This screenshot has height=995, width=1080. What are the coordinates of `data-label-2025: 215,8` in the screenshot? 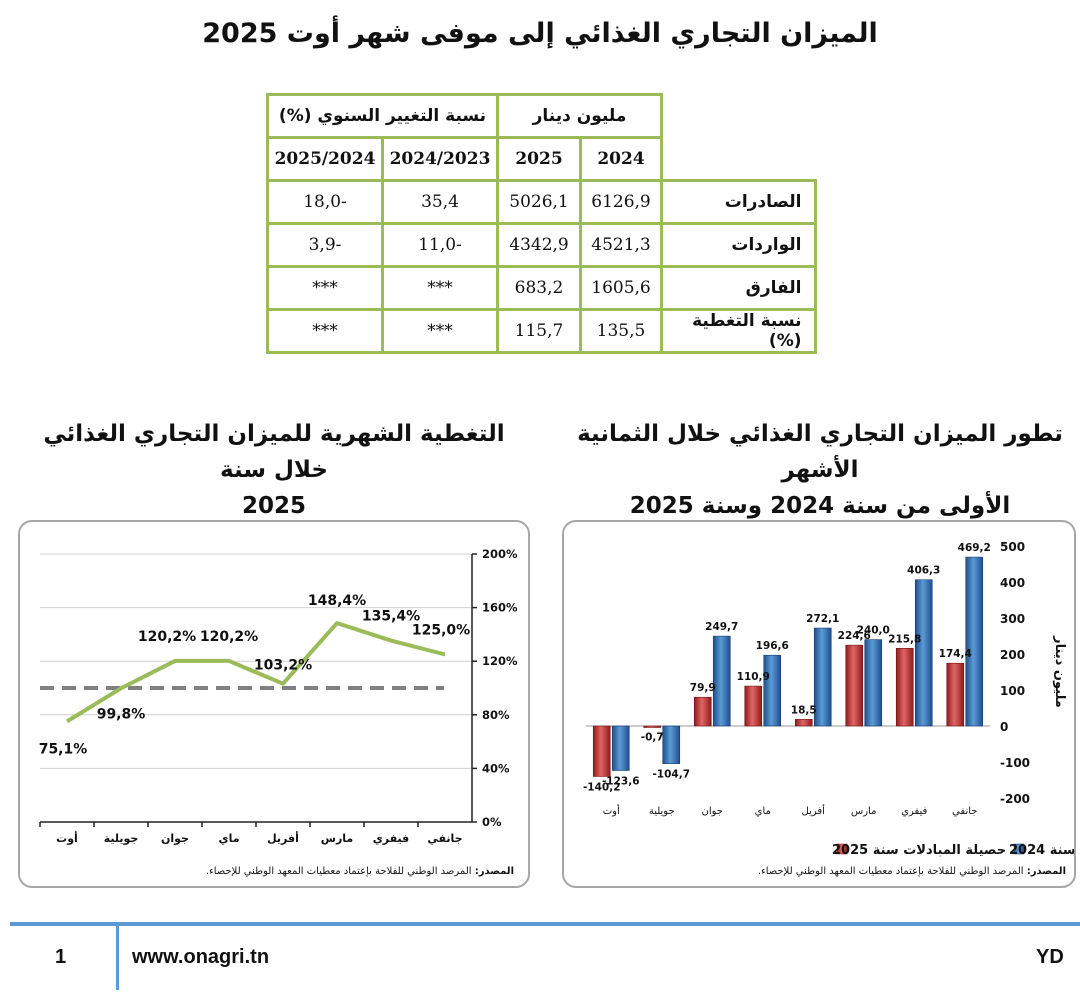 It's located at (904, 639).